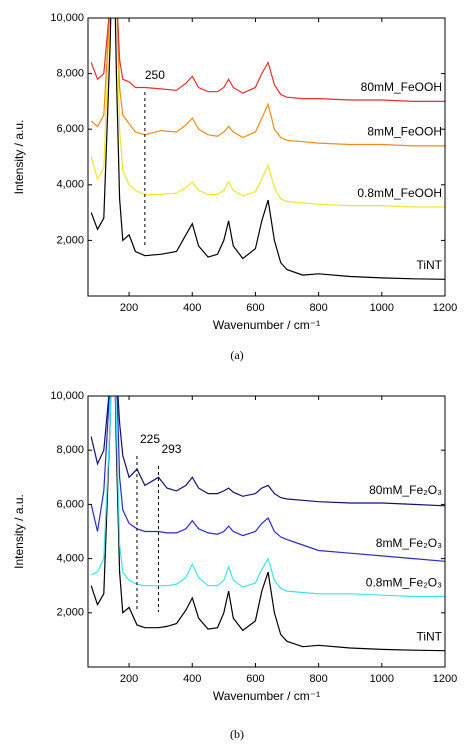 The width and height of the screenshot is (474, 750). I want to click on panel-caption: (a), so click(236, 355).